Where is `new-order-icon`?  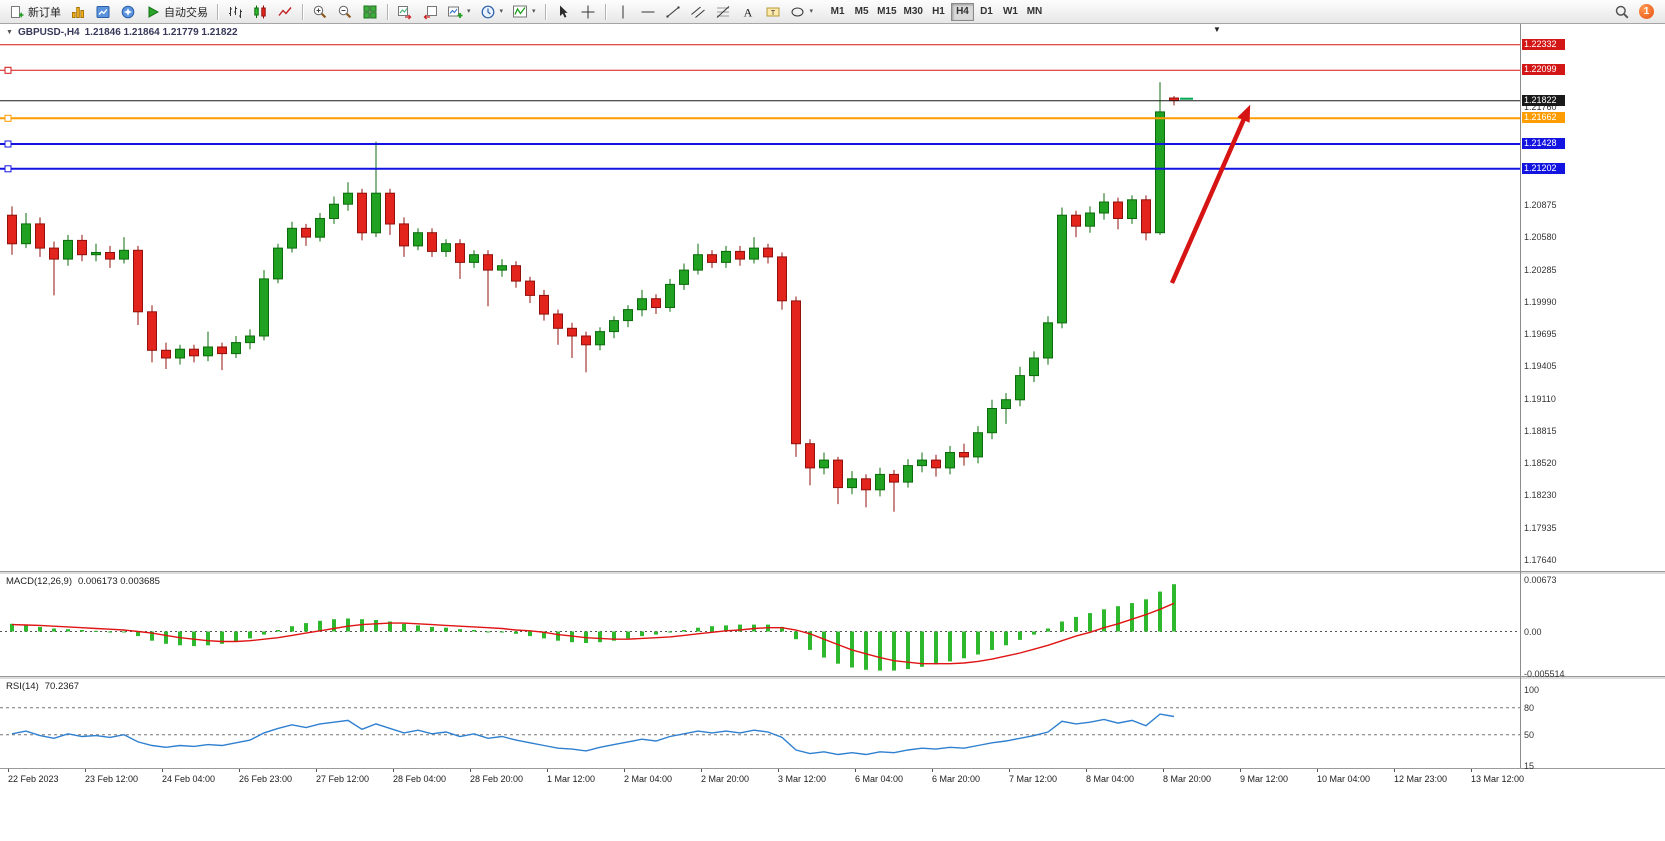 new-order-icon is located at coordinates (17, 11).